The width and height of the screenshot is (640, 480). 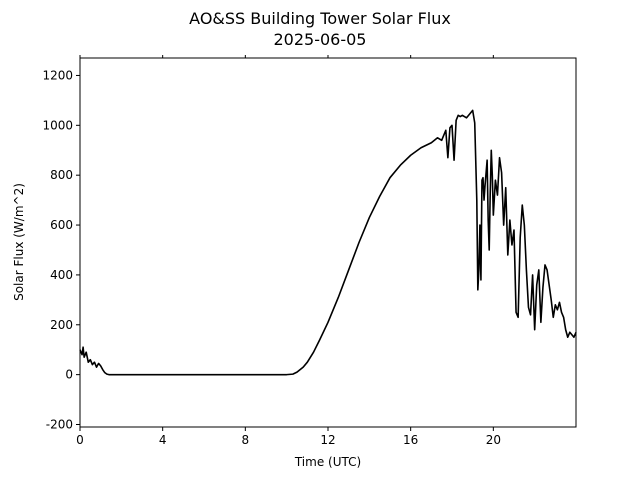 What do you see at coordinates (493, 440) in the screenshot?
I see `x-tick-label: 20` at bounding box center [493, 440].